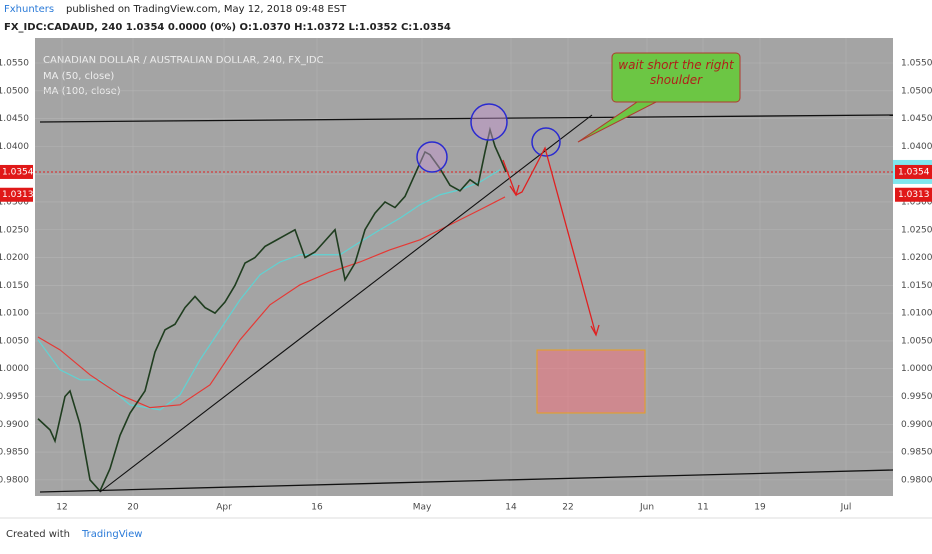 Image resolution: width=932 pixels, height=554 pixels. What do you see at coordinates (432, 157) in the screenshot?
I see `left-shoulder` at bounding box center [432, 157].